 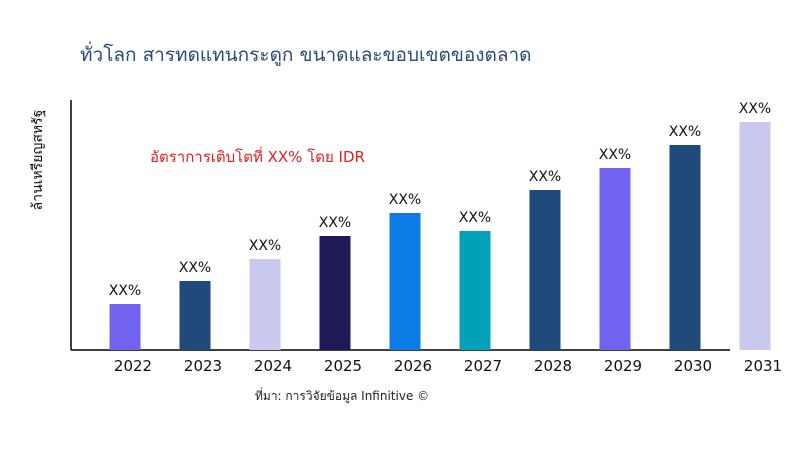 I want to click on bar-2029, so click(x=615, y=259).